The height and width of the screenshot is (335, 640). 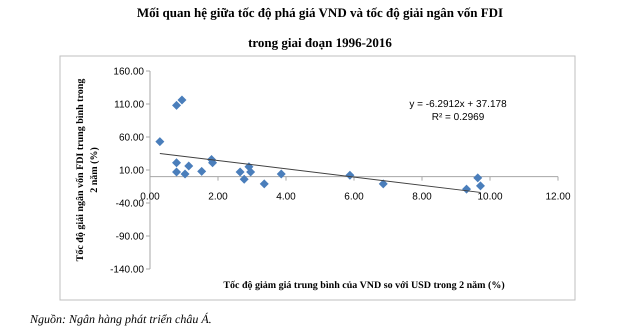 I want to click on chart-subtitle: trong giai đoạn 1996-2016, so click(x=320, y=42).